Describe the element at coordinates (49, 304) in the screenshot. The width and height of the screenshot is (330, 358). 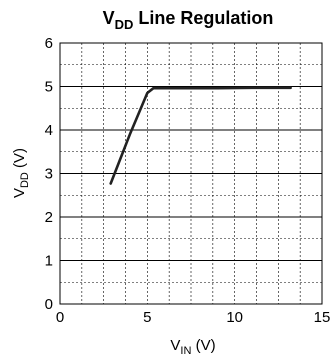
I see `y-tick-label: 0` at that location.